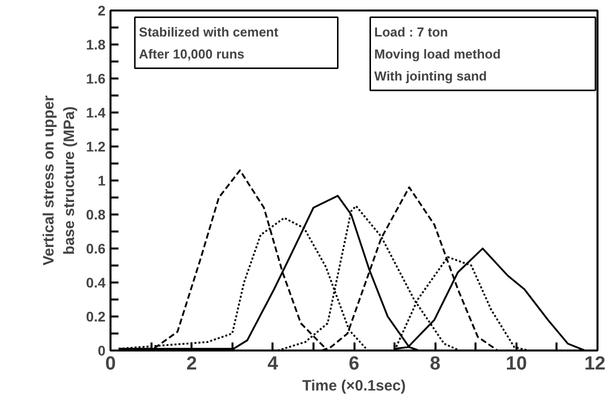 This screenshot has height=416, width=605. What do you see at coordinates (208, 32) in the screenshot?
I see `annotation: Stabilized with cement` at bounding box center [208, 32].